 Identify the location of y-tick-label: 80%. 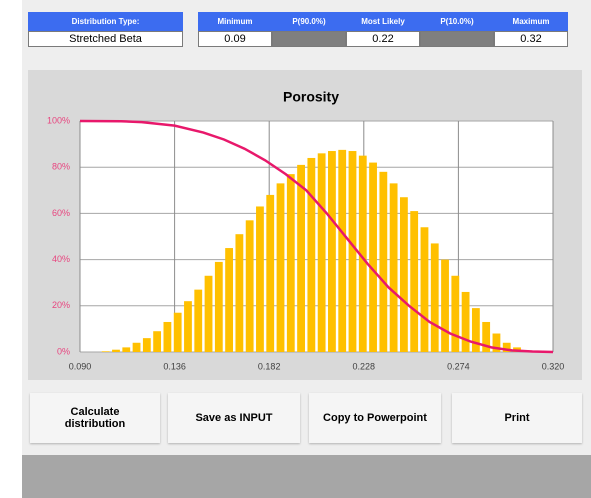
(61, 167).